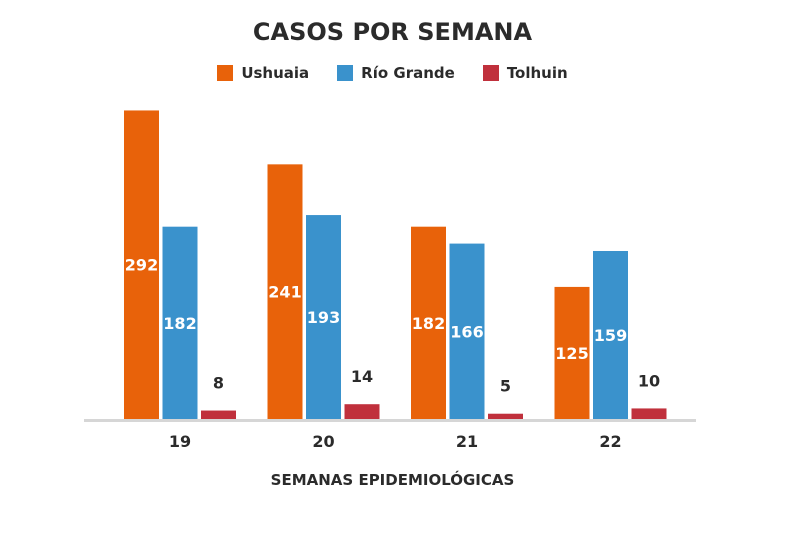  I want to click on legend-swatch-ushuaia, so click(225, 73).